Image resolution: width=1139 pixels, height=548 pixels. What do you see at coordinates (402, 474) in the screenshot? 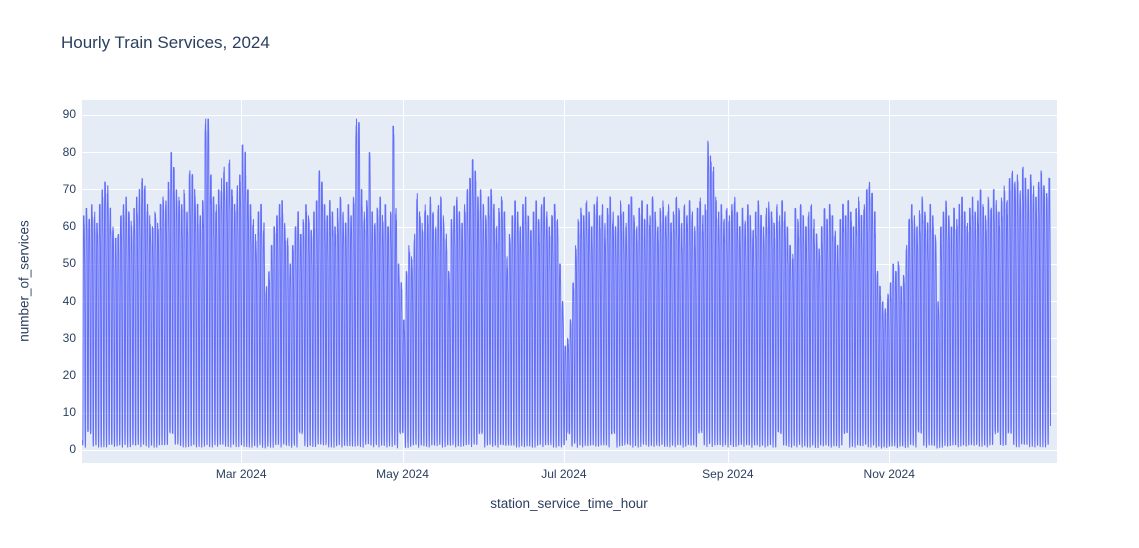
I see `x-tick-label: May 2024` at bounding box center [402, 474].